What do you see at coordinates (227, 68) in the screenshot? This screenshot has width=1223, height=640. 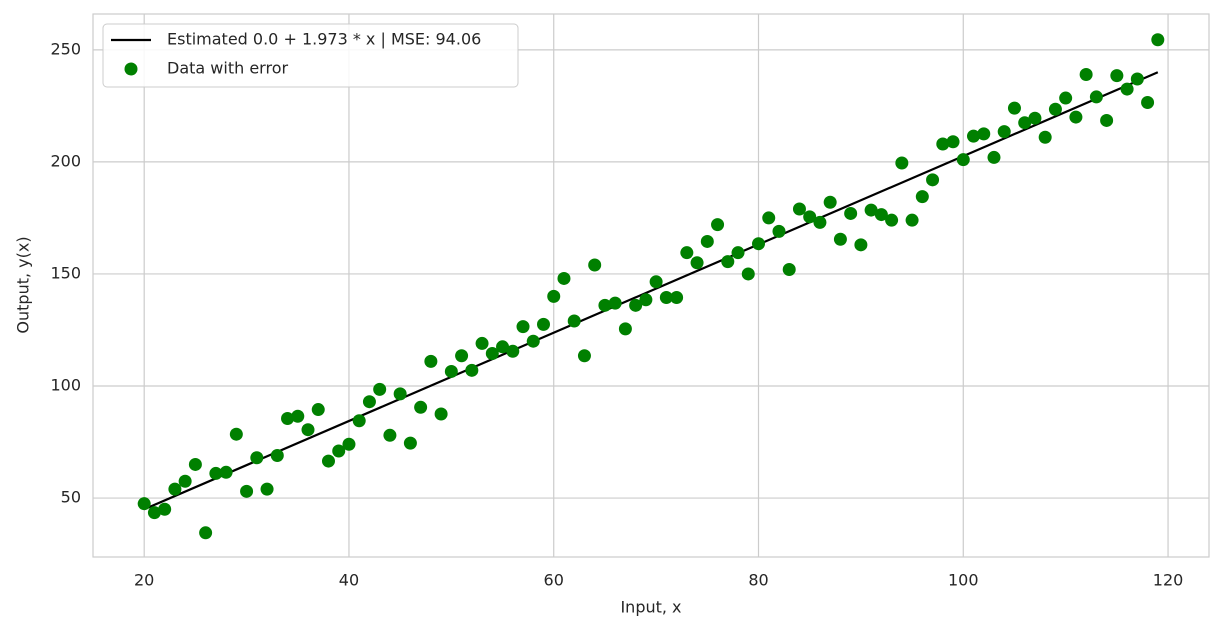 I see `legend-label: Data with error` at bounding box center [227, 68].